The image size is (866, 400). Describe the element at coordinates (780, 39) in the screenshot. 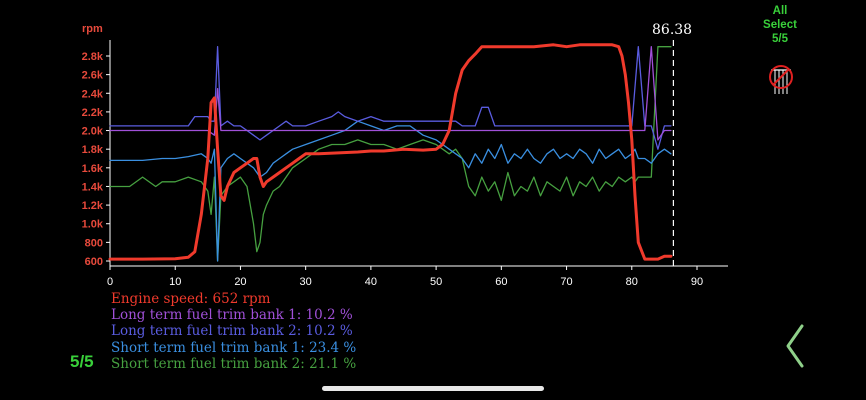

I see `select-count: 5/5` at that location.